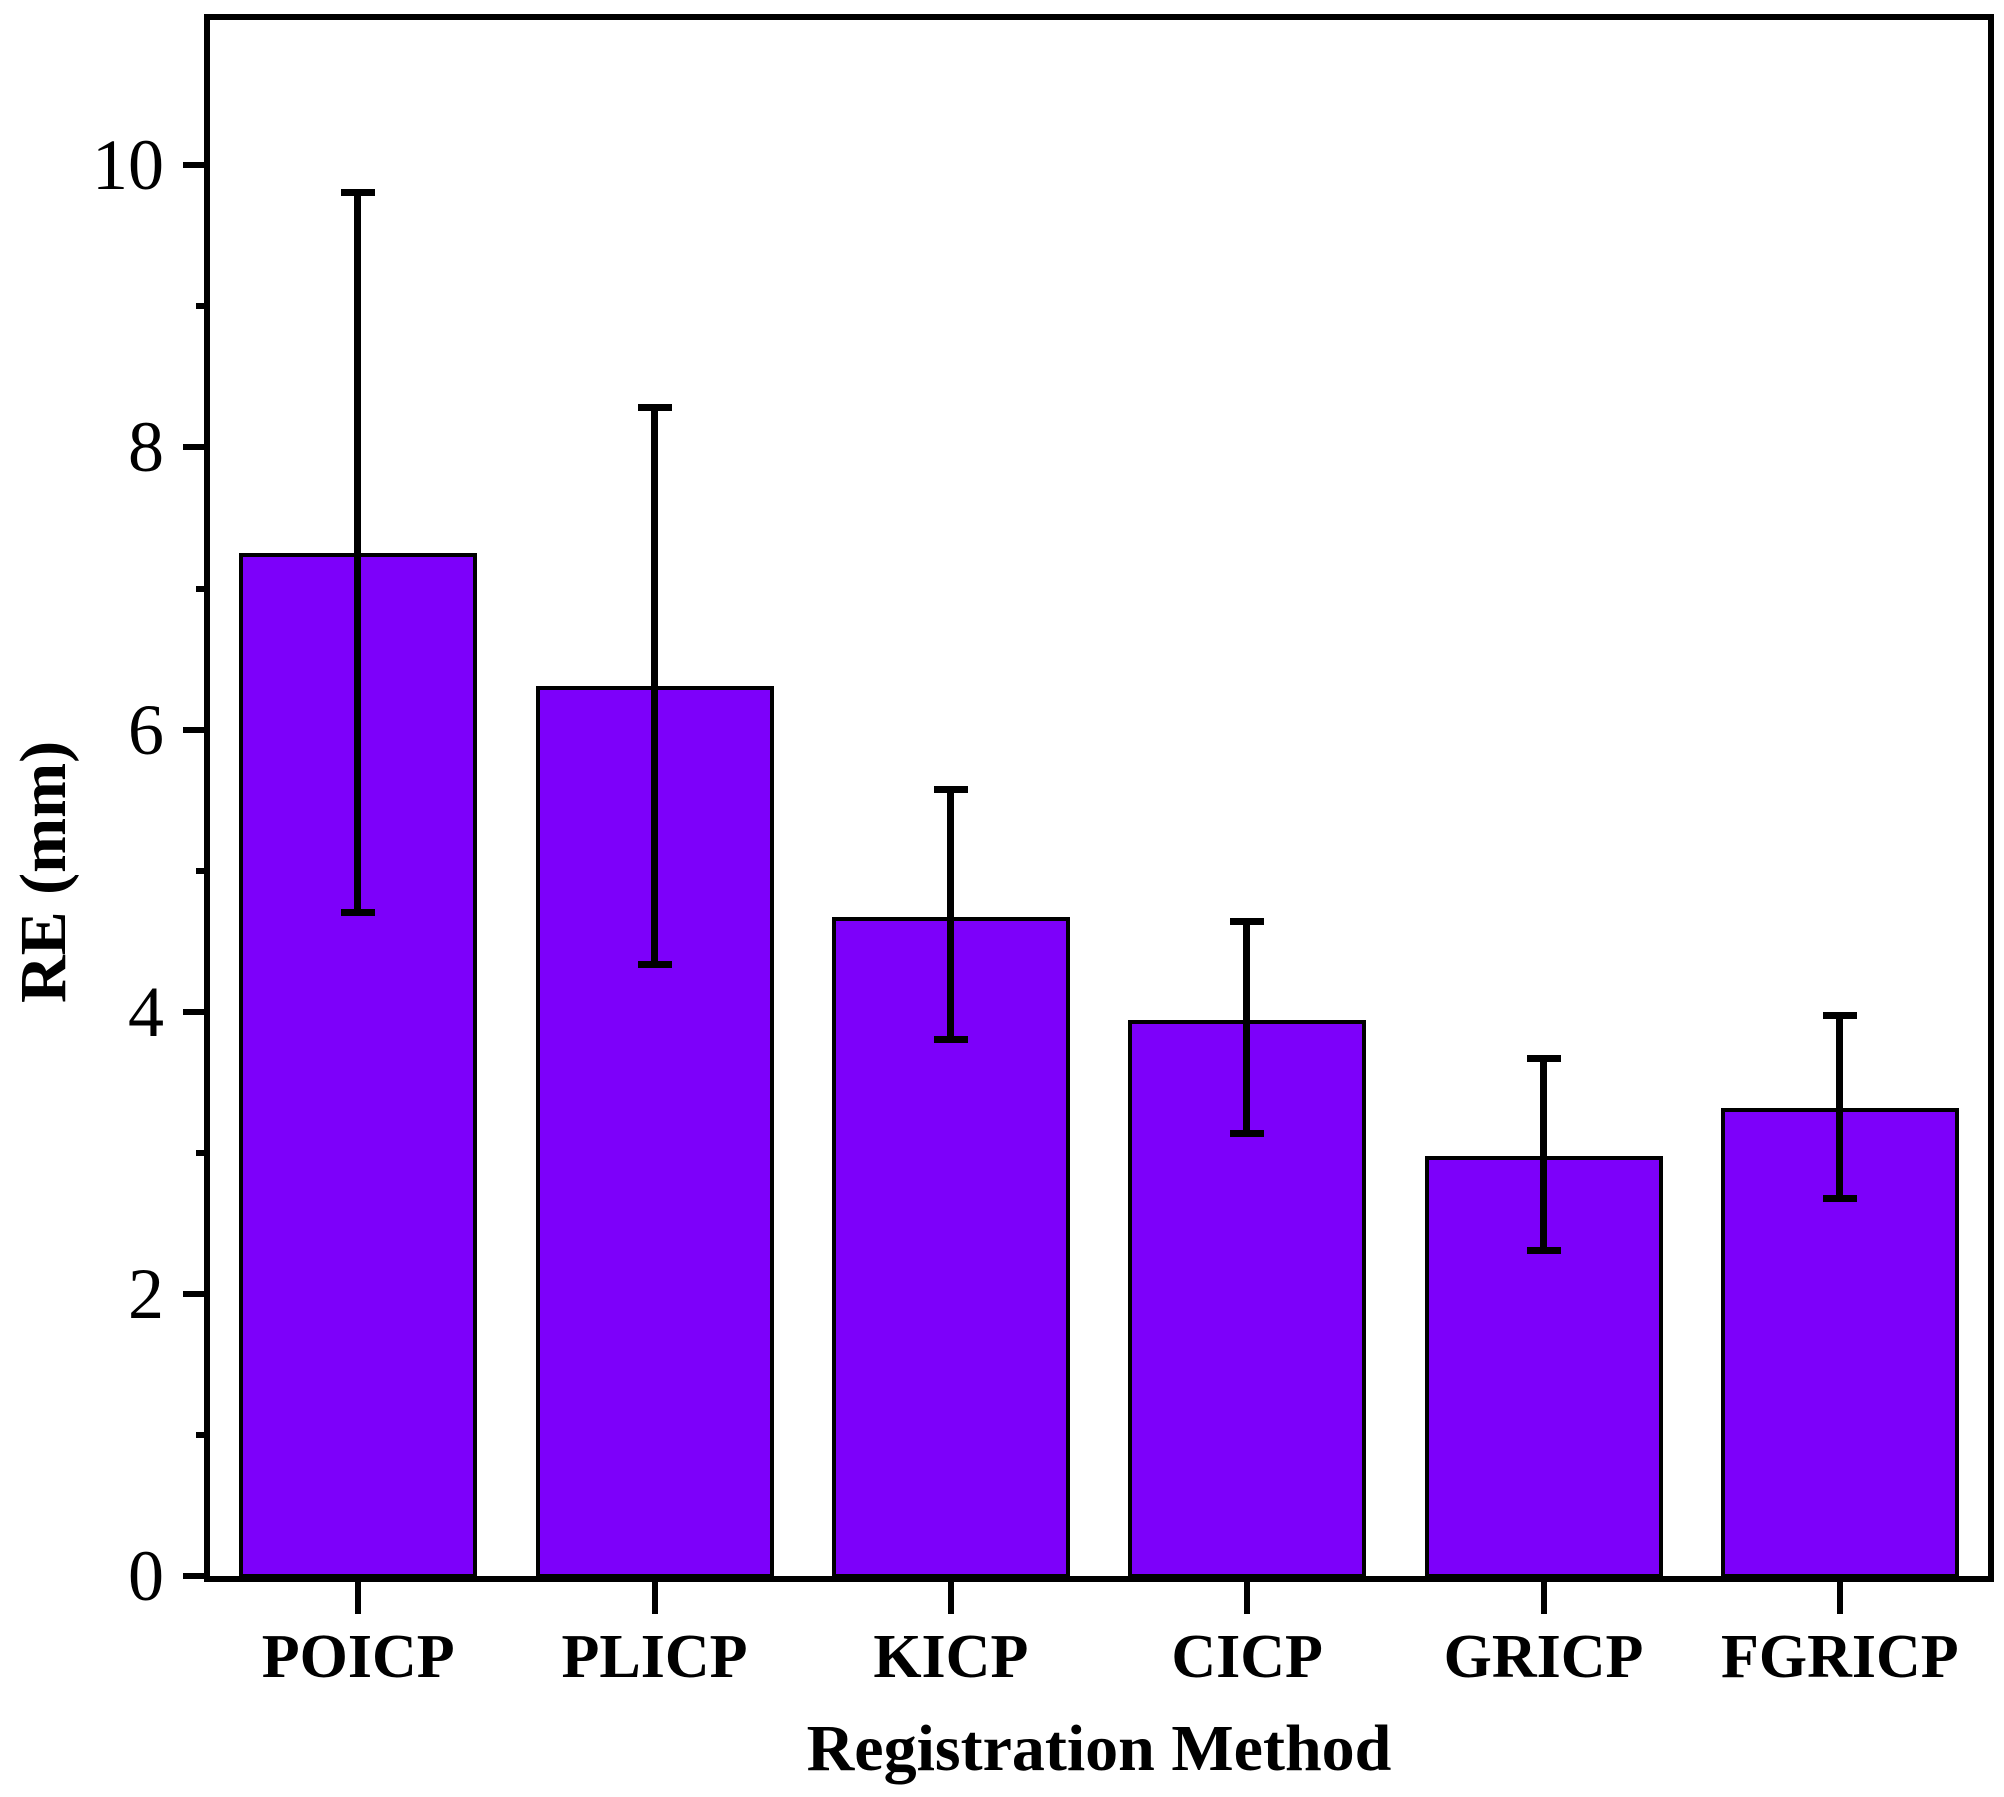 The height and width of the screenshot is (1797, 2004). Describe the element at coordinates (358, 1657) in the screenshot. I see `x-axis-category-label: POICP` at that location.